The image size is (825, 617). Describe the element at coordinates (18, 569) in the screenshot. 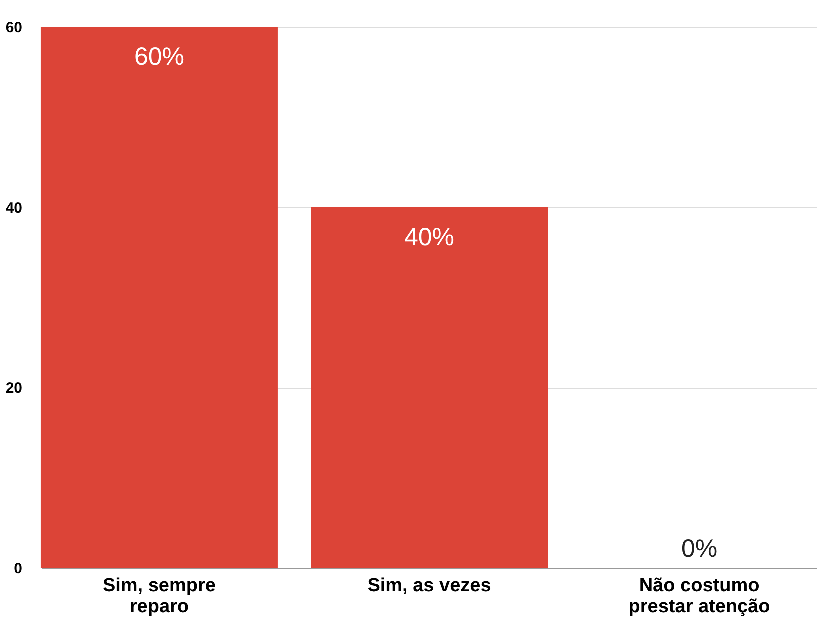

I see `y-tick-label: 0` at that location.